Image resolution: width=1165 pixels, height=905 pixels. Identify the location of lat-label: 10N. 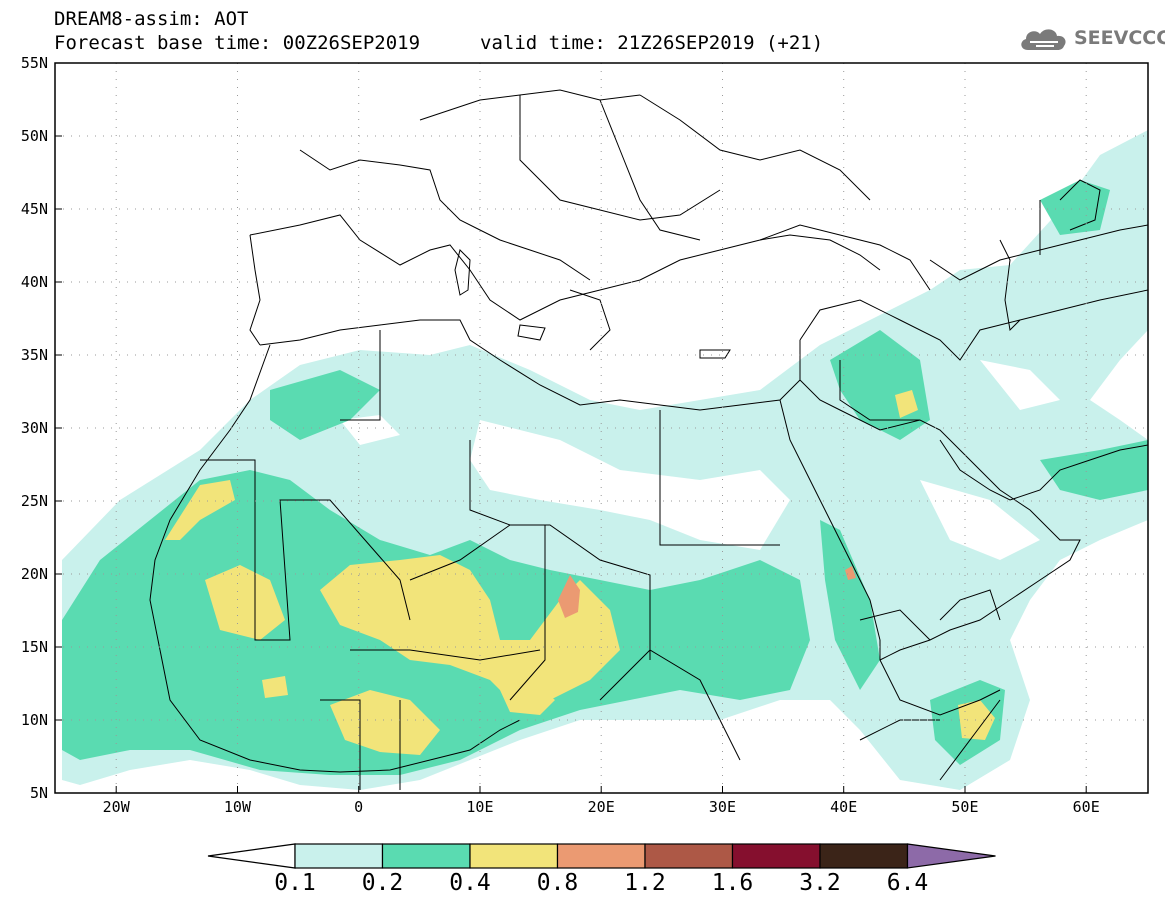
(34, 720).